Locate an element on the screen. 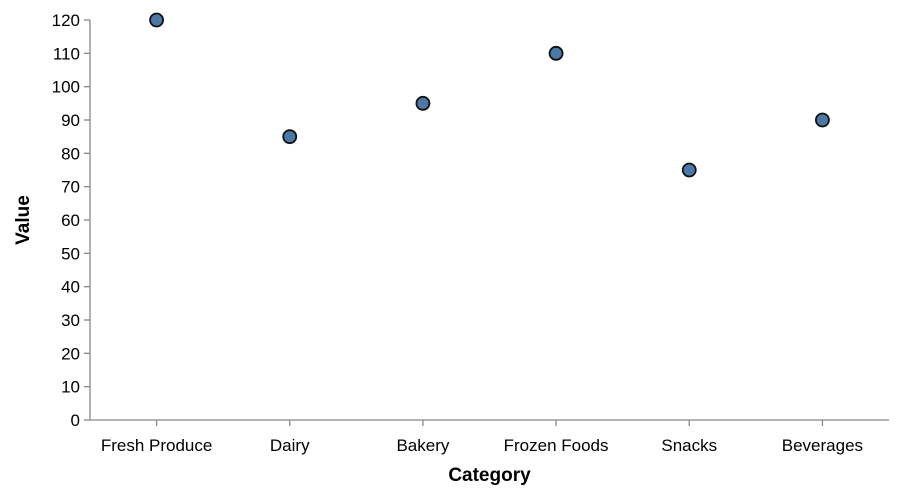  x-tick-label: Fresh Produce is located at coordinates (157, 445).